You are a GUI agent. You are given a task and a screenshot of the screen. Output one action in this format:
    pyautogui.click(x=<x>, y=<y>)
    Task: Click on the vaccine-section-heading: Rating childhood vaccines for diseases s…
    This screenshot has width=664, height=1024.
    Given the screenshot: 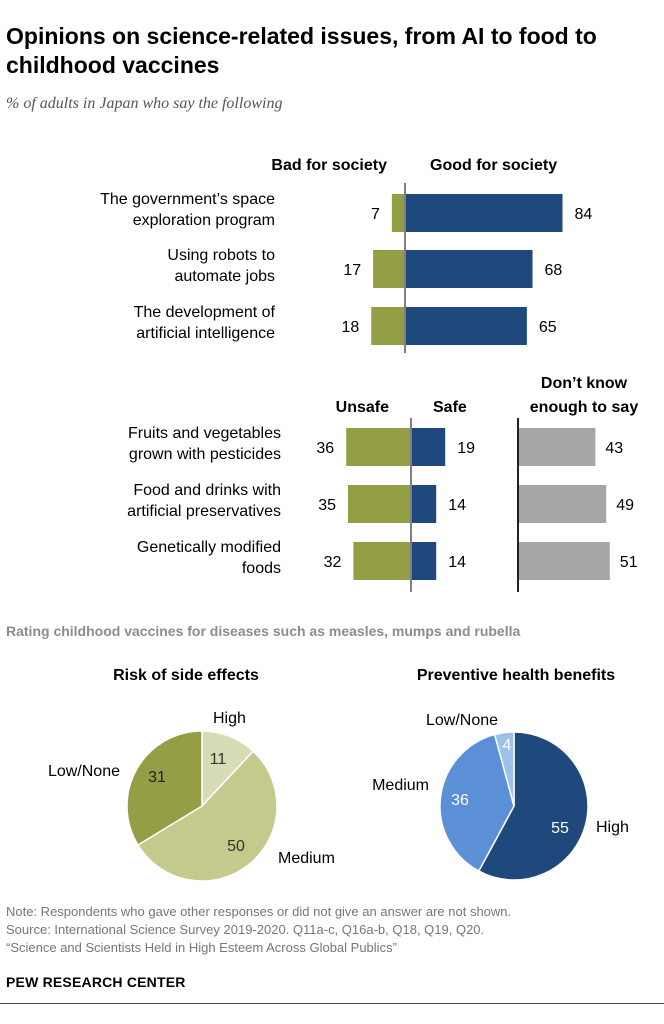 What is the action you would take?
    pyautogui.click(x=263, y=631)
    